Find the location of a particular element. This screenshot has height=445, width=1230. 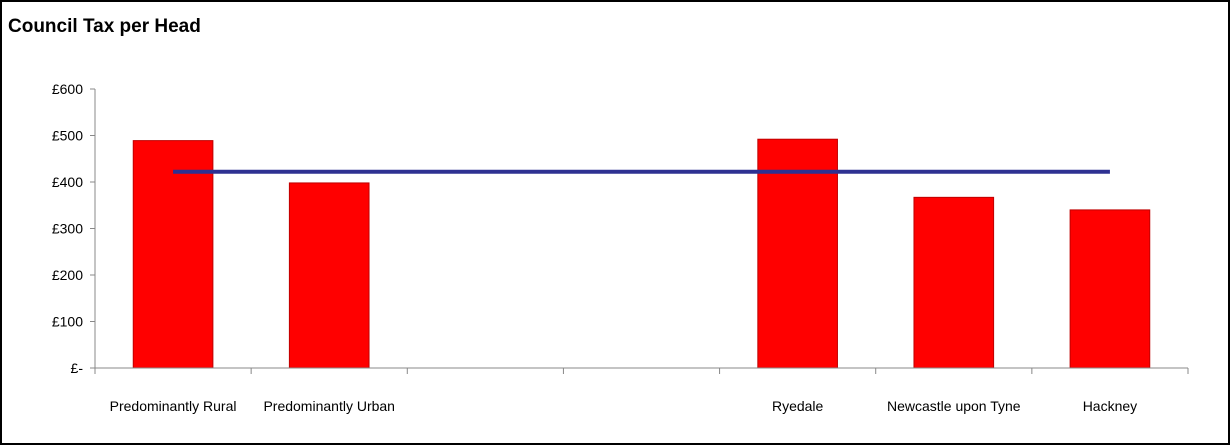

y-tick-label: £200 is located at coordinates (67, 275).